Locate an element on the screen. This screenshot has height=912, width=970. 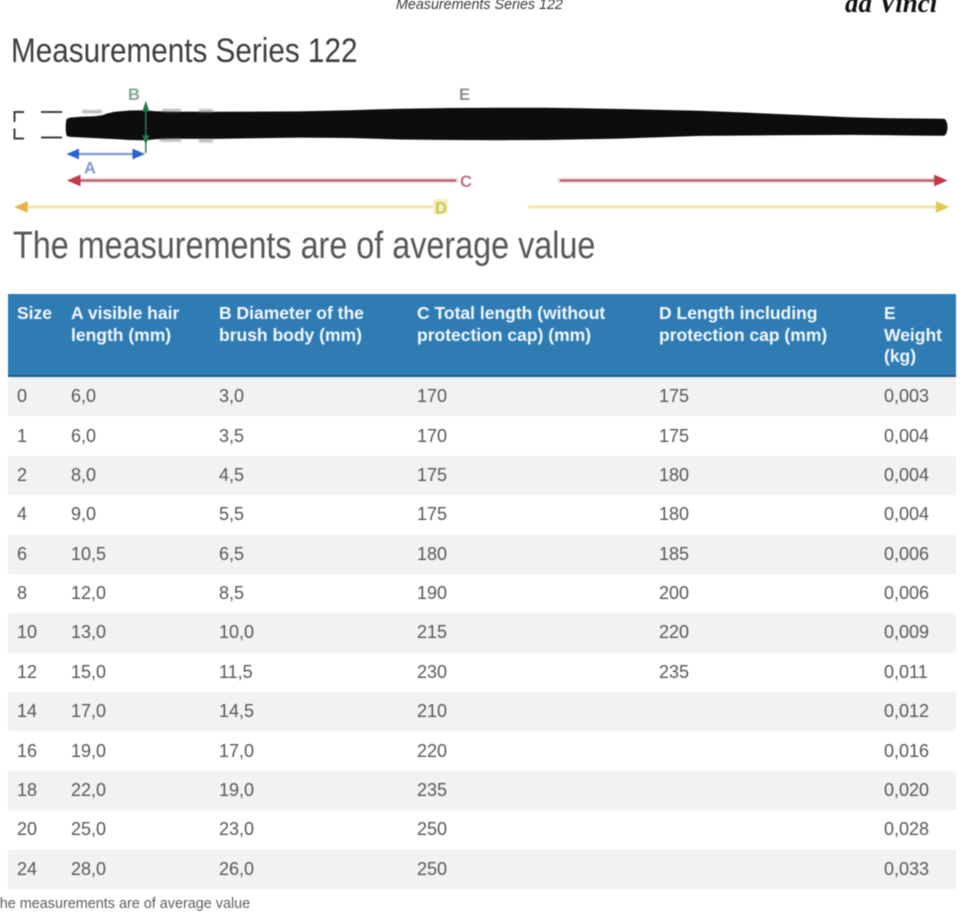
svg-text: E is located at coordinates (464, 95).